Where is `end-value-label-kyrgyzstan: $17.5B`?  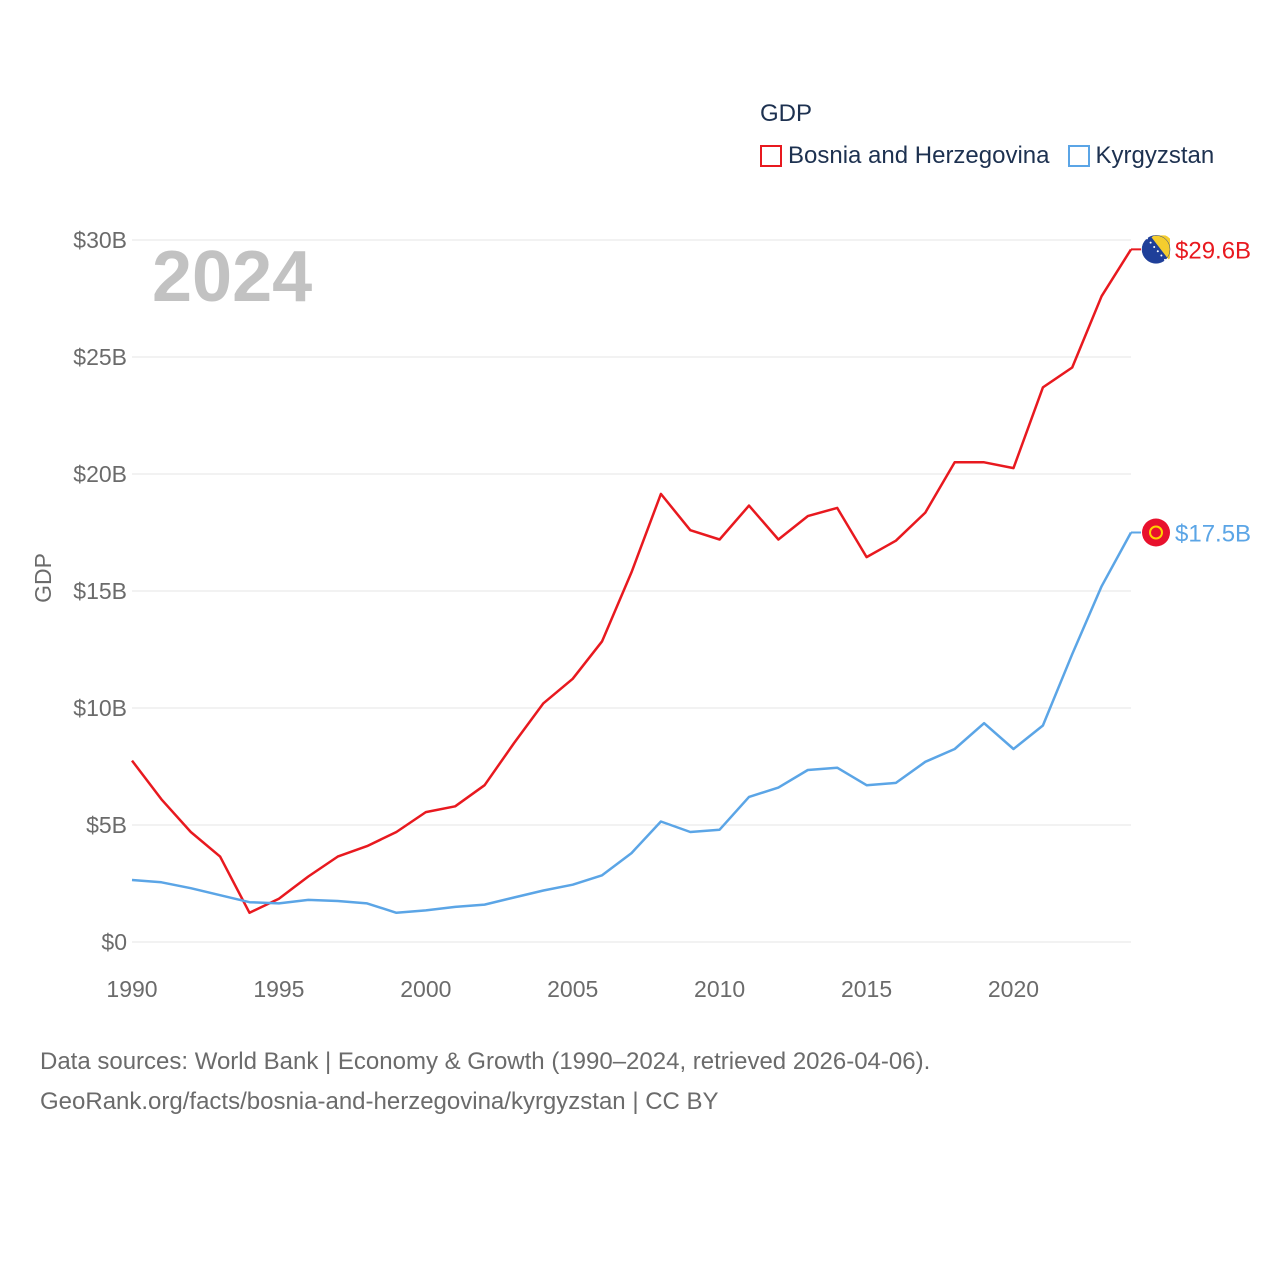 end-value-label-kyrgyzstan: $17.5B is located at coordinates (1213, 534).